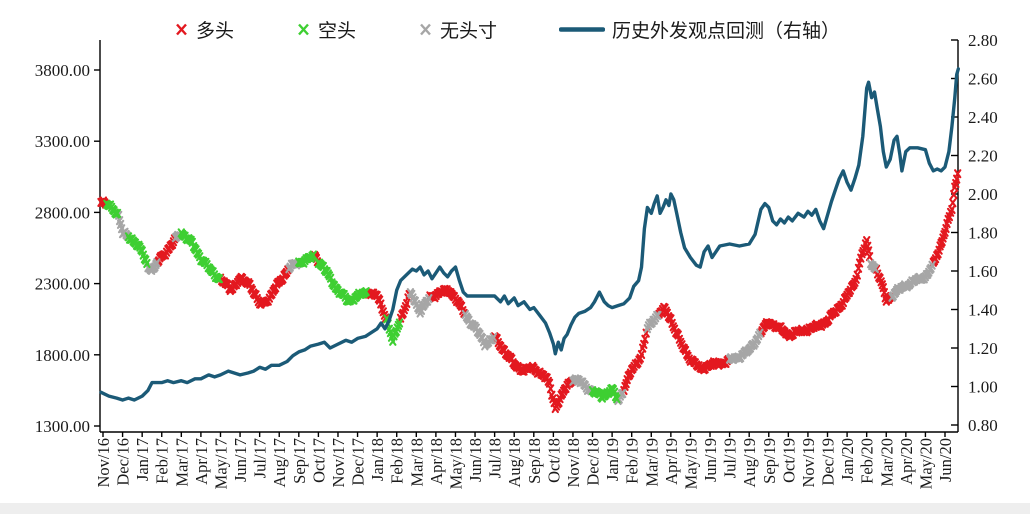 The height and width of the screenshot is (514, 1030). What do you see at coordinates (103, 463) in the screenshot?
I see `x-tick-label: Nov/16` at bounding box center [103, 463].